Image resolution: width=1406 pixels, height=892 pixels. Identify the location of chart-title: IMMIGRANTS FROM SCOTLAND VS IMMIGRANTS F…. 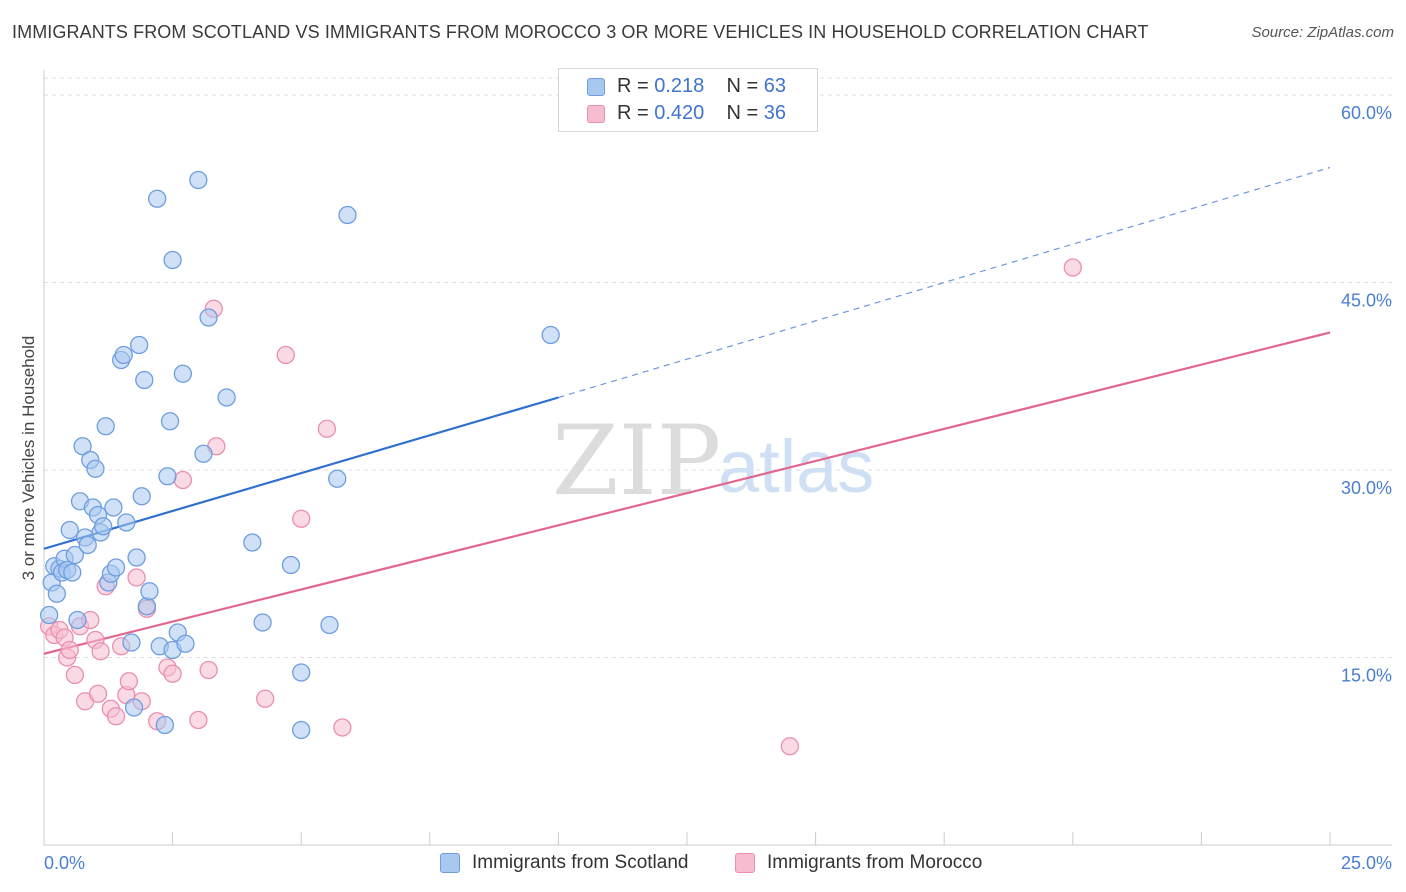
(580, 32).